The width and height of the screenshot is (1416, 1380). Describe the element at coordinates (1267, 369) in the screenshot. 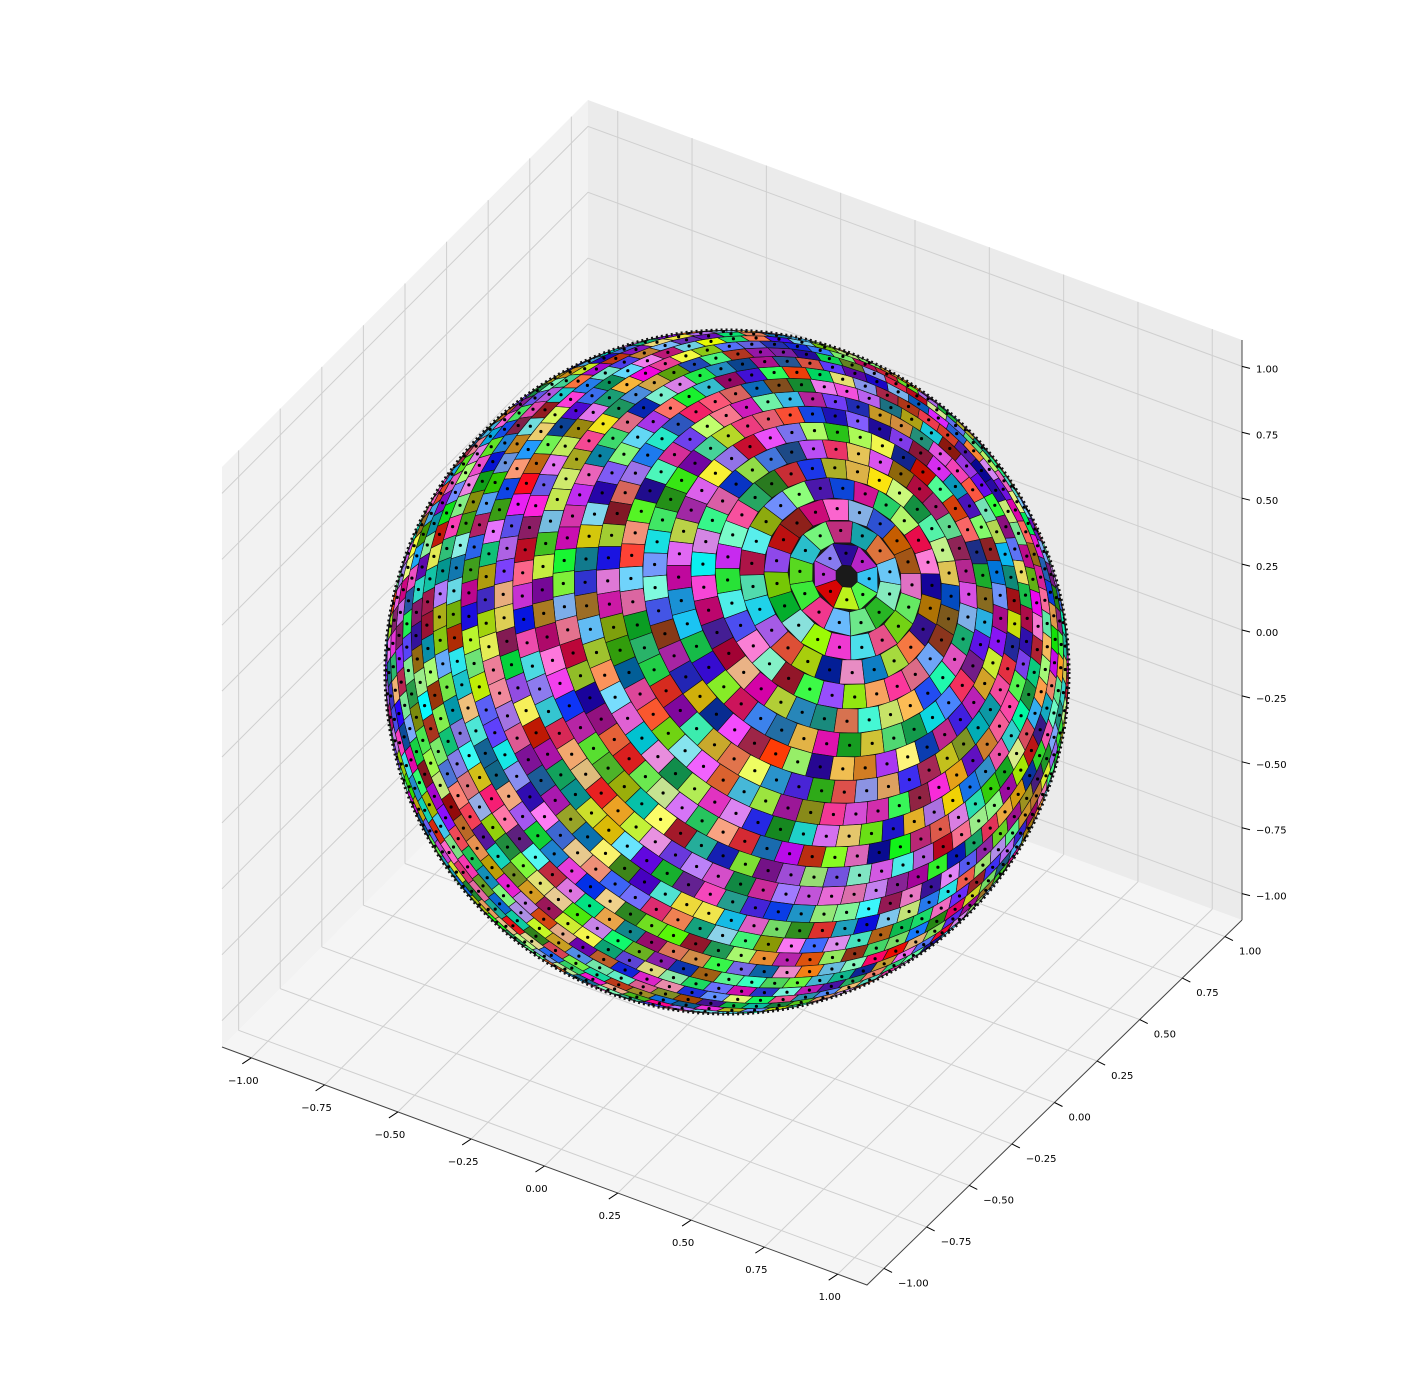

I see `z-tick-label: 1.00` at that location.